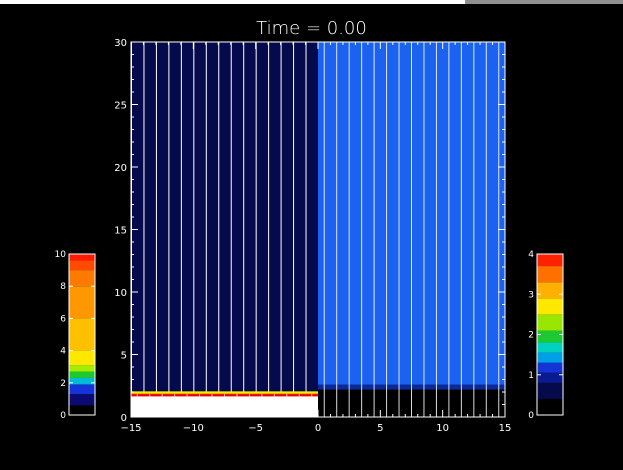 Image resolution: width=623 pixels, height=470 pixels. What do you see at coordinates (311, 2) in the screenshot?
I see `window-top-strip` at bounding box center [311, 2].